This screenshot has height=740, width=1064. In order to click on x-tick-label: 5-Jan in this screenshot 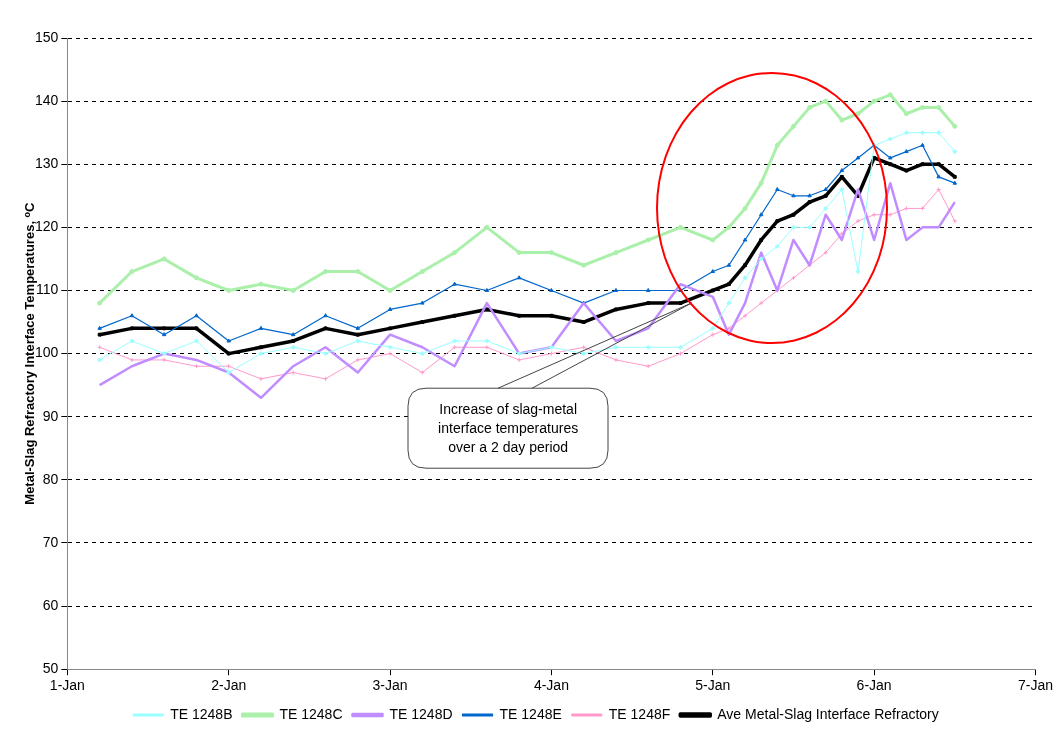, I will do `click(713, 685)`.